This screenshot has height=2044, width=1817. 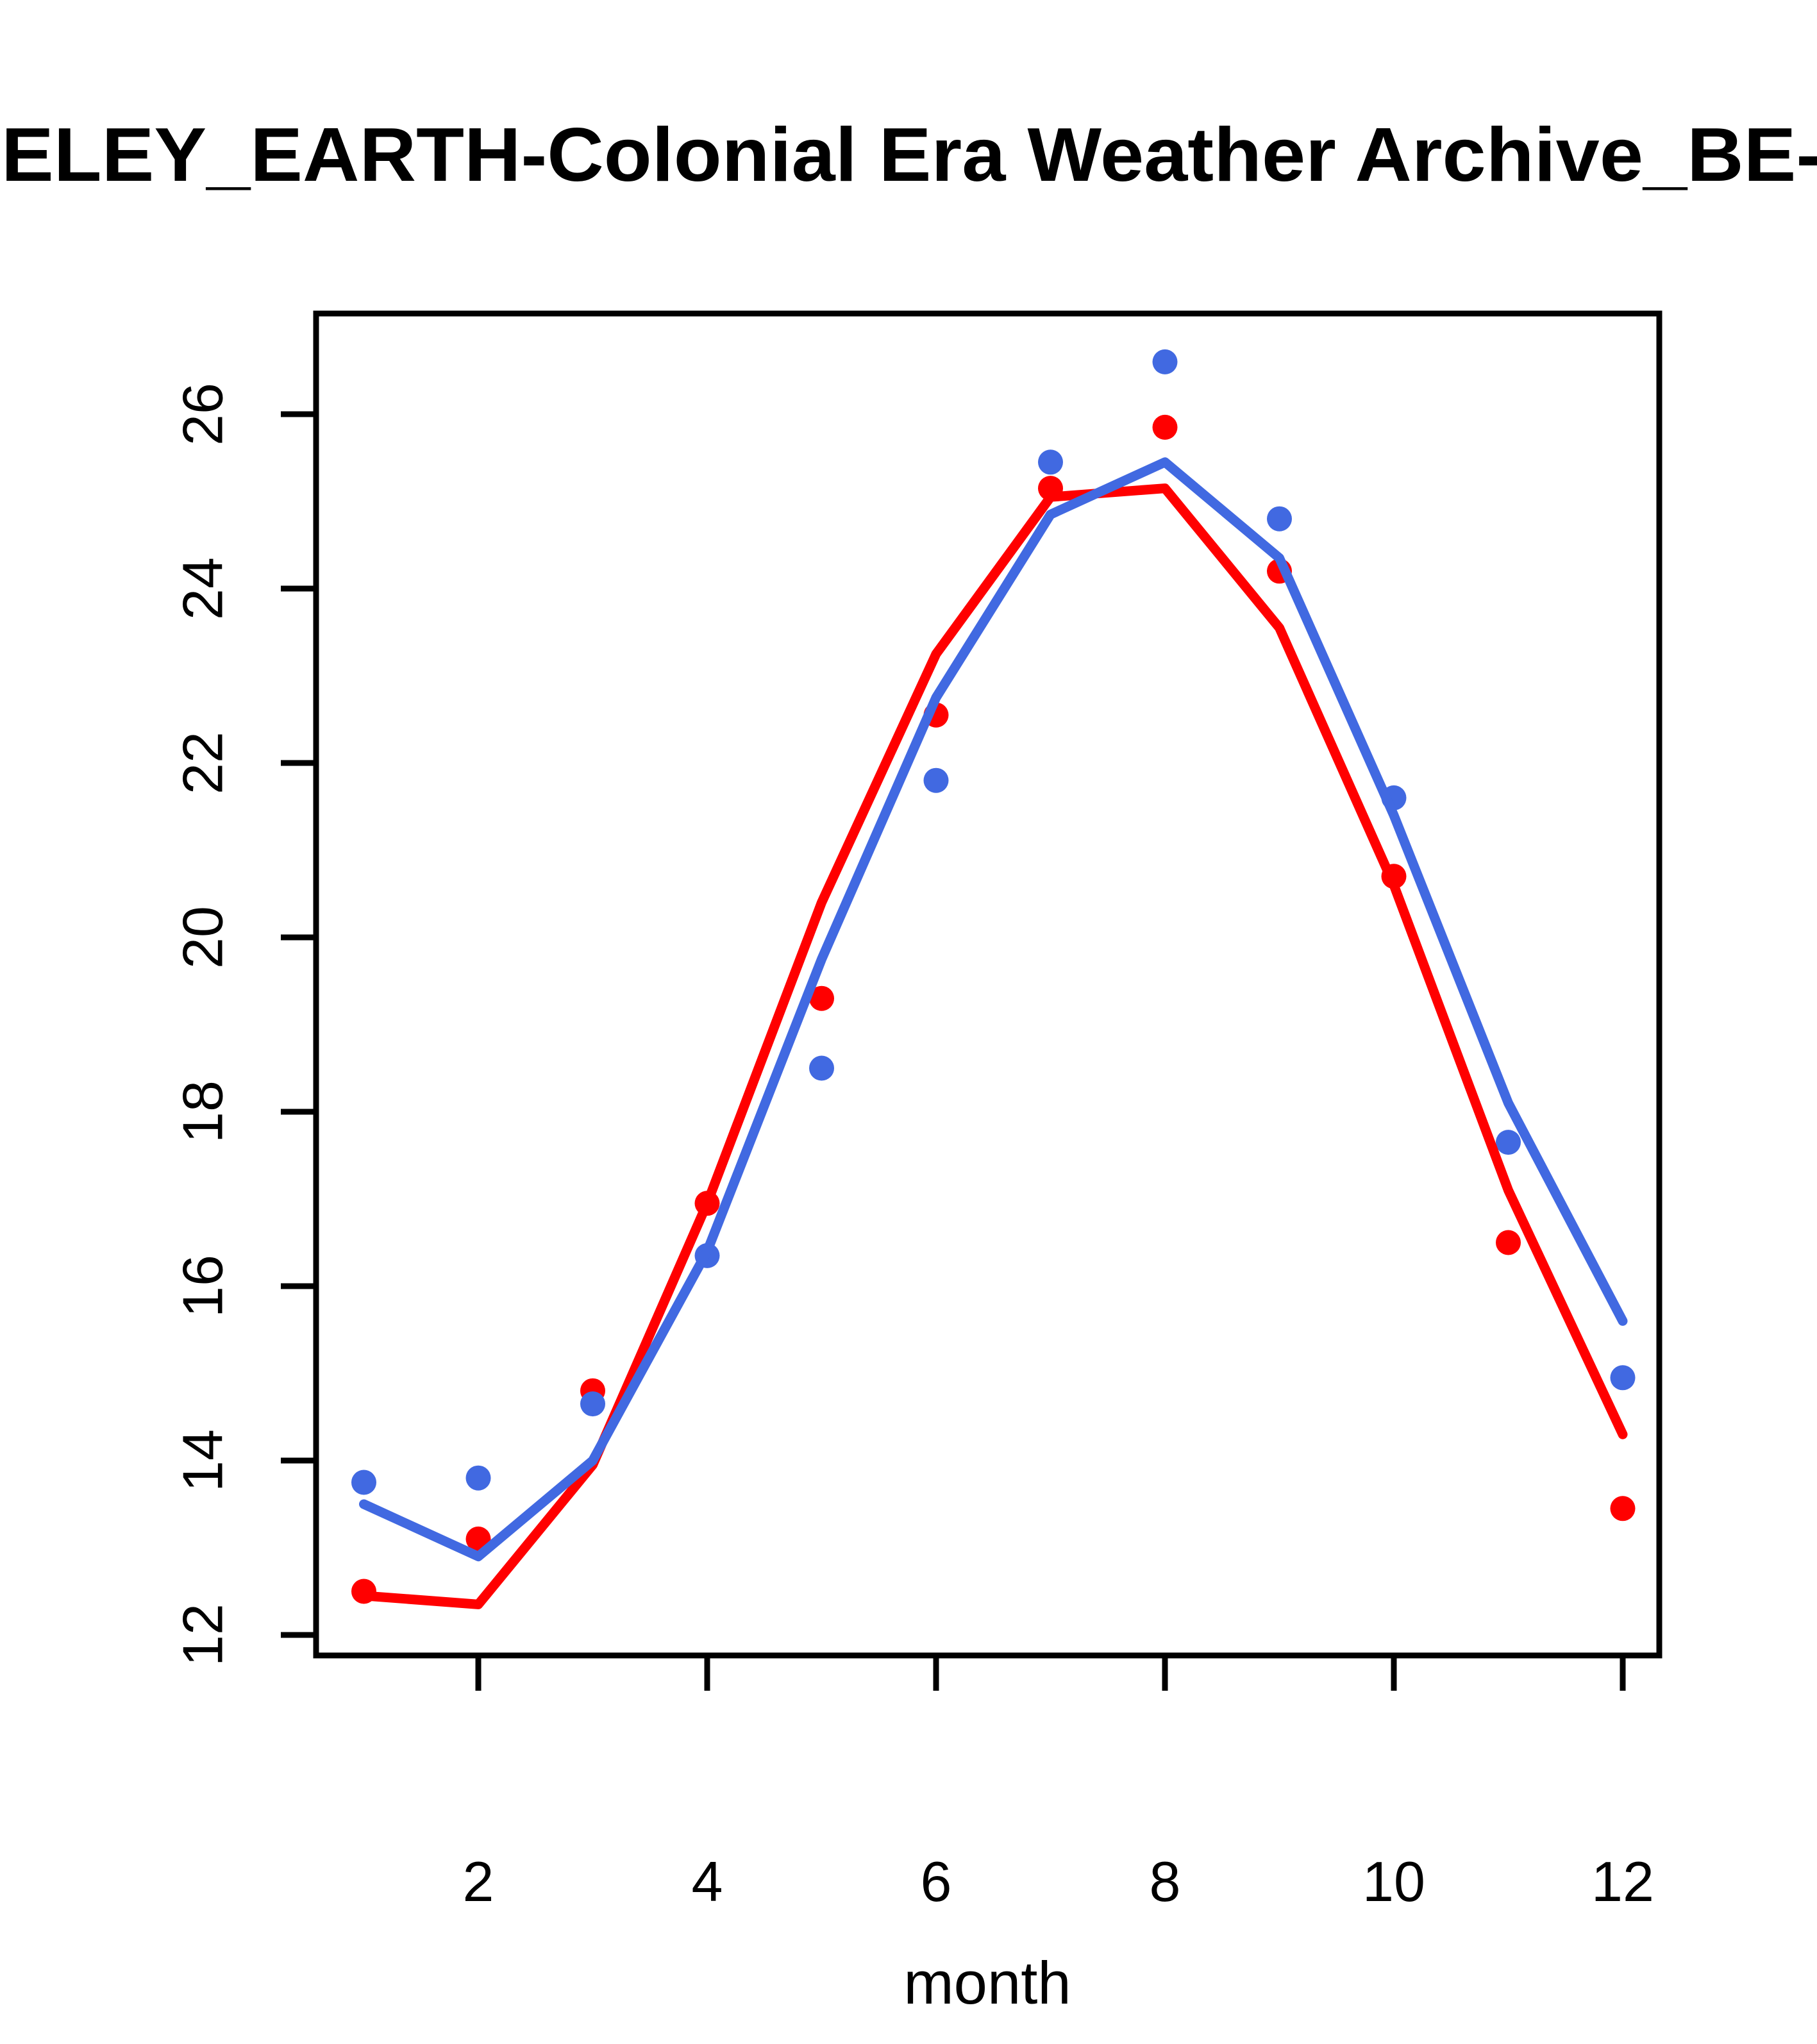 I want to click on y-tick-label: 26, so click(x=203, y=414).